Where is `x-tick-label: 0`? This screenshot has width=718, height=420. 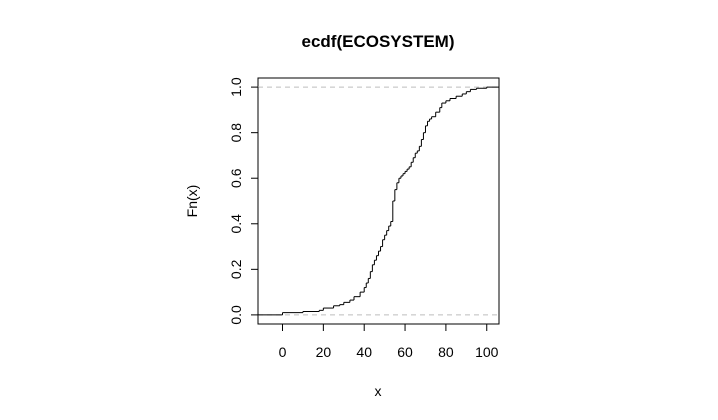 x-tick-label: 0 is located at coordinates (283, 352).